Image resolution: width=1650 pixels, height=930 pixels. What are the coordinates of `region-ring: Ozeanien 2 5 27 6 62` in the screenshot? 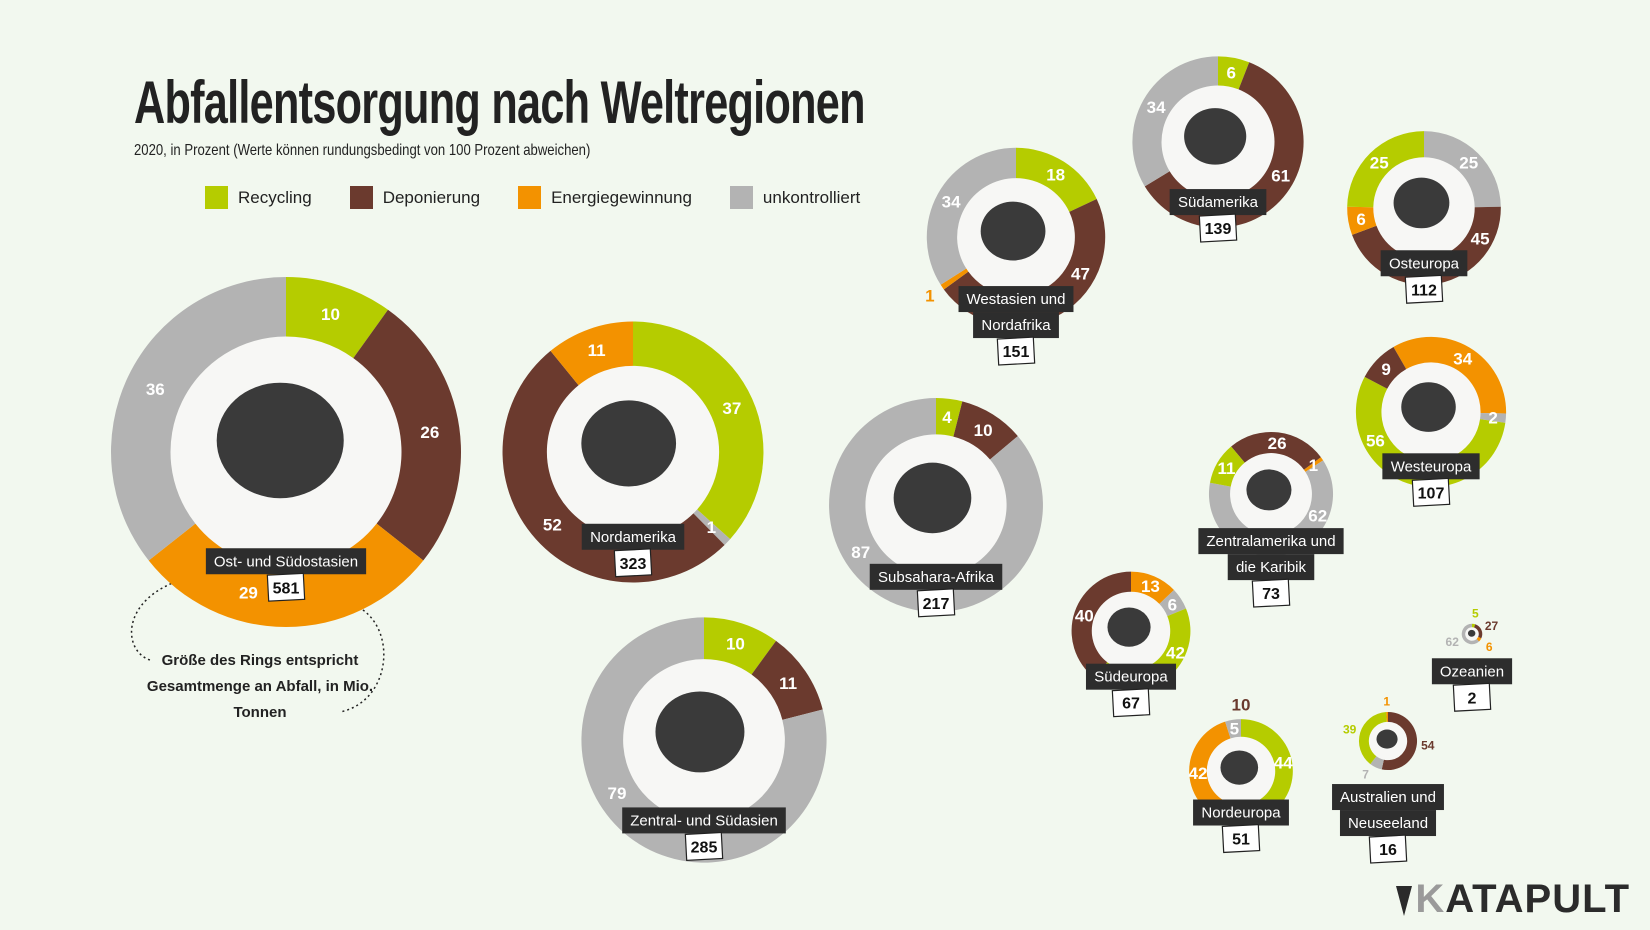 It's located at (1472, 659).